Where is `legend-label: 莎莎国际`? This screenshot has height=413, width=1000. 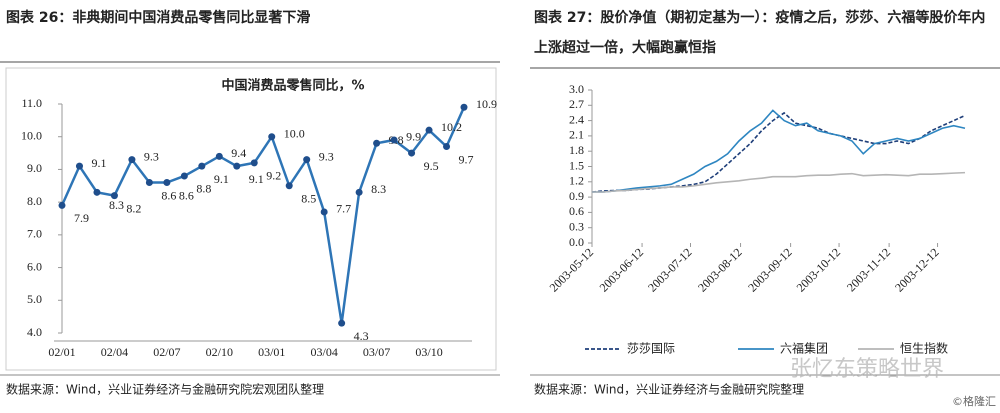
legend-label: 莎莎国际 is located at coordinates (651, 349).